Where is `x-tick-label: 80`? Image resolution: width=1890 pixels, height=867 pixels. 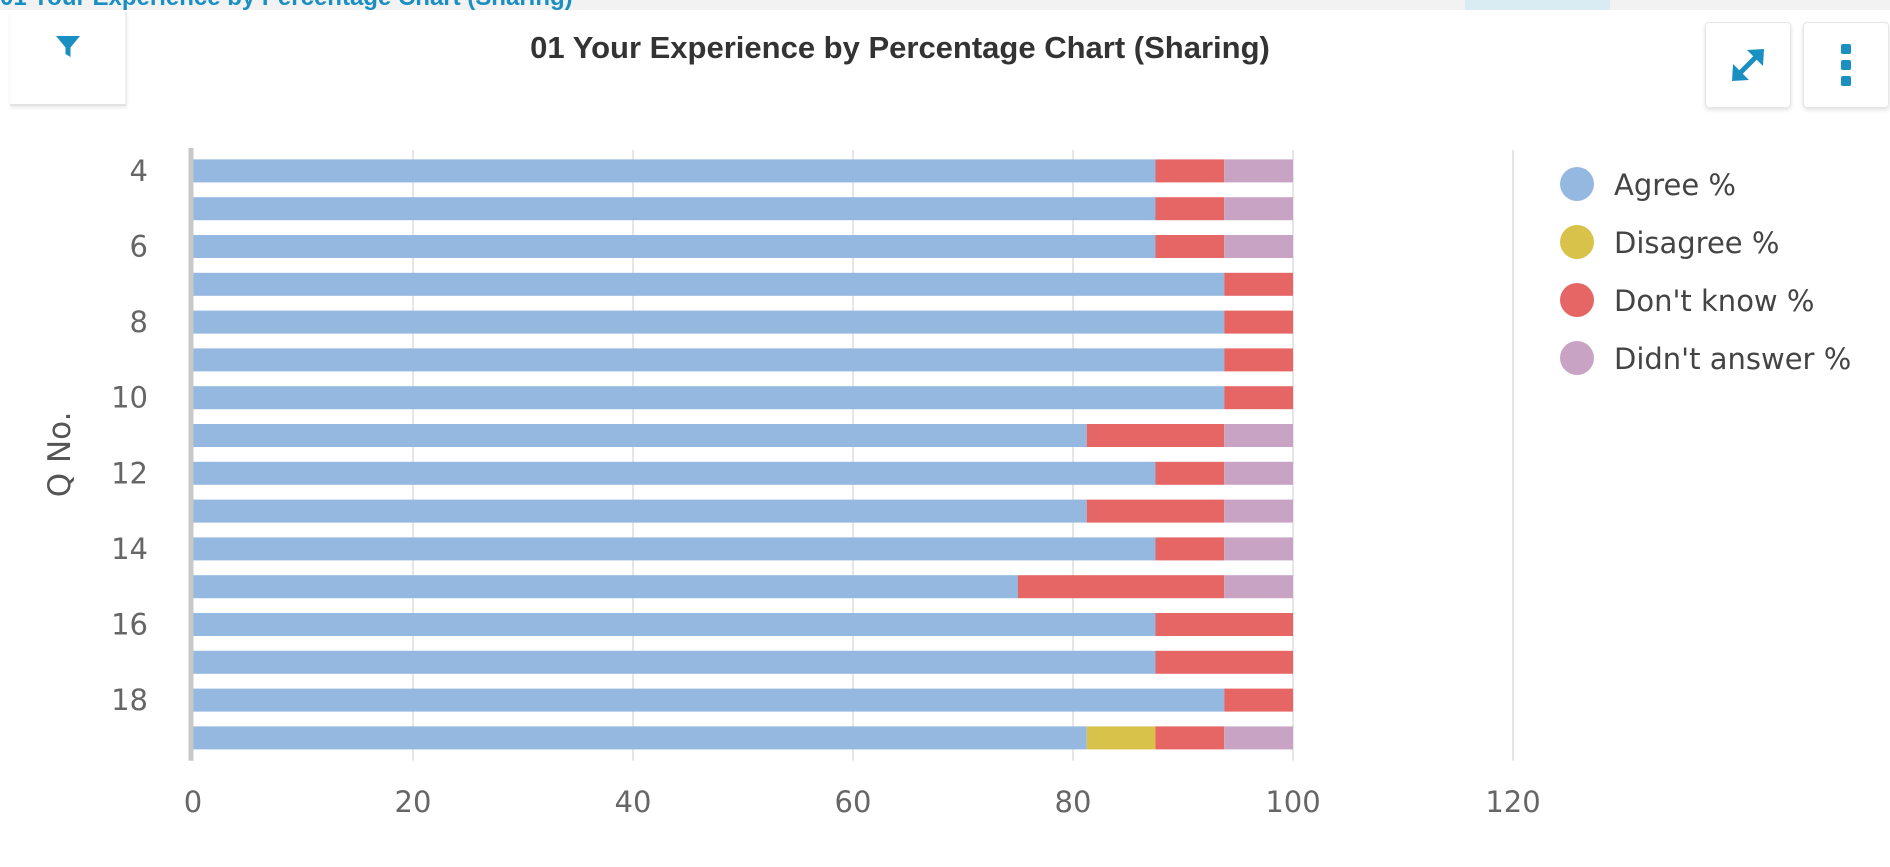 x-tick-label: 80 is located at coordinates (1073, 802).